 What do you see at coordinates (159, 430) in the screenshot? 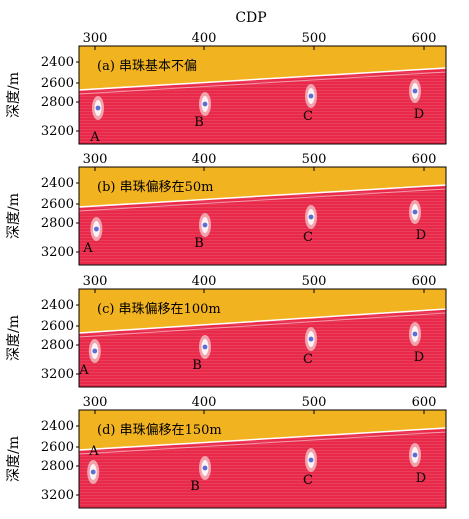
I see `panel-title: (d) 串珠偏移在150m` at bounding box center [159, 430].